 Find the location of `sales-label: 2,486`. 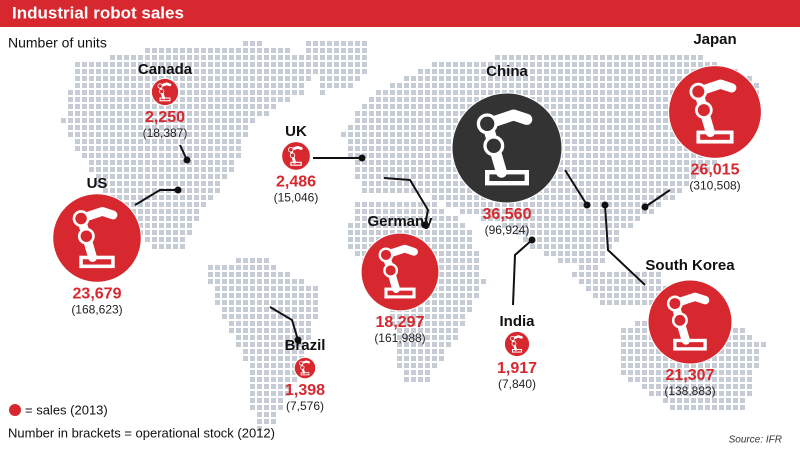

sales-label: 2,486 is located at coordinates (296, 182).